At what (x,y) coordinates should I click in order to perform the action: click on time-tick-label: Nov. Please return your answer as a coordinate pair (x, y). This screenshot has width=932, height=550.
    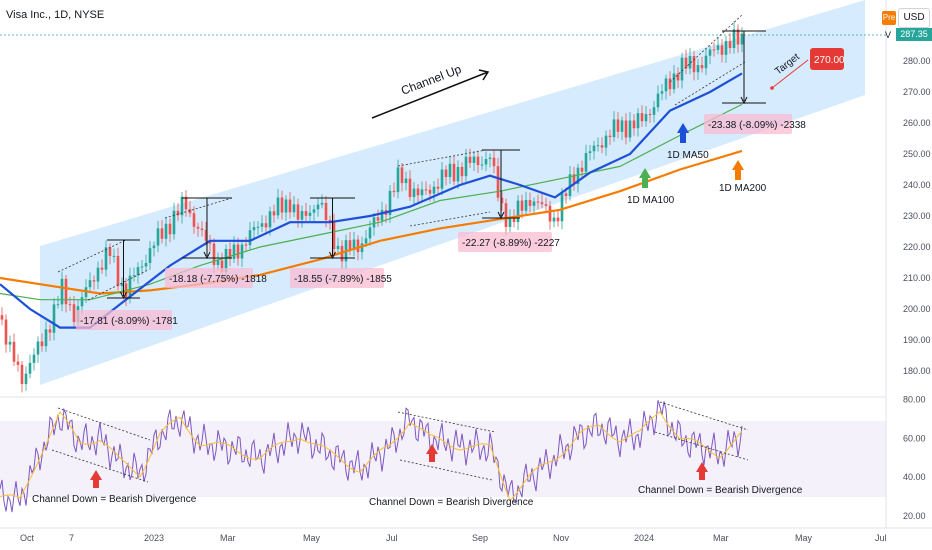
    Looking at the image, I should click on (561, 538).